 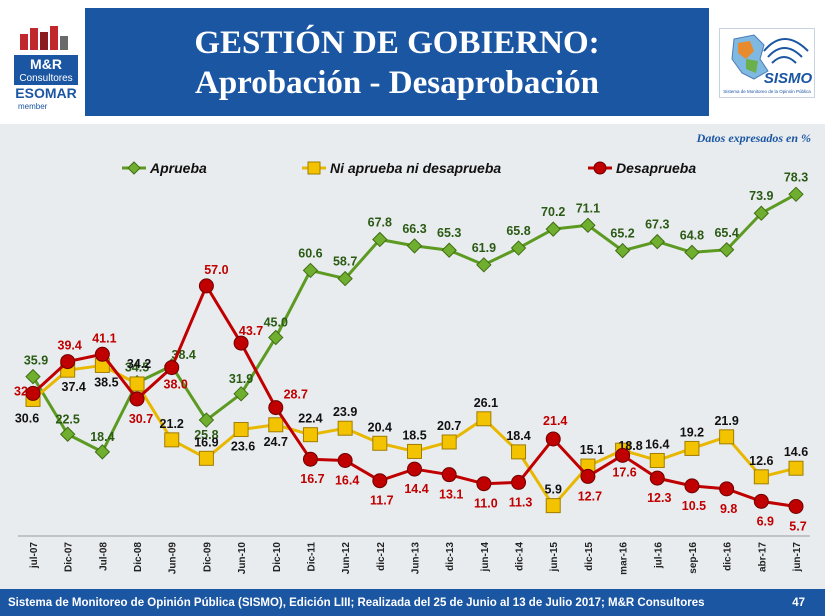 What do you see at coordinates (69, 557) in the screenshot?
I see `x-tick-label-dic-07: Dic-07` at bounding box center [69, 557].